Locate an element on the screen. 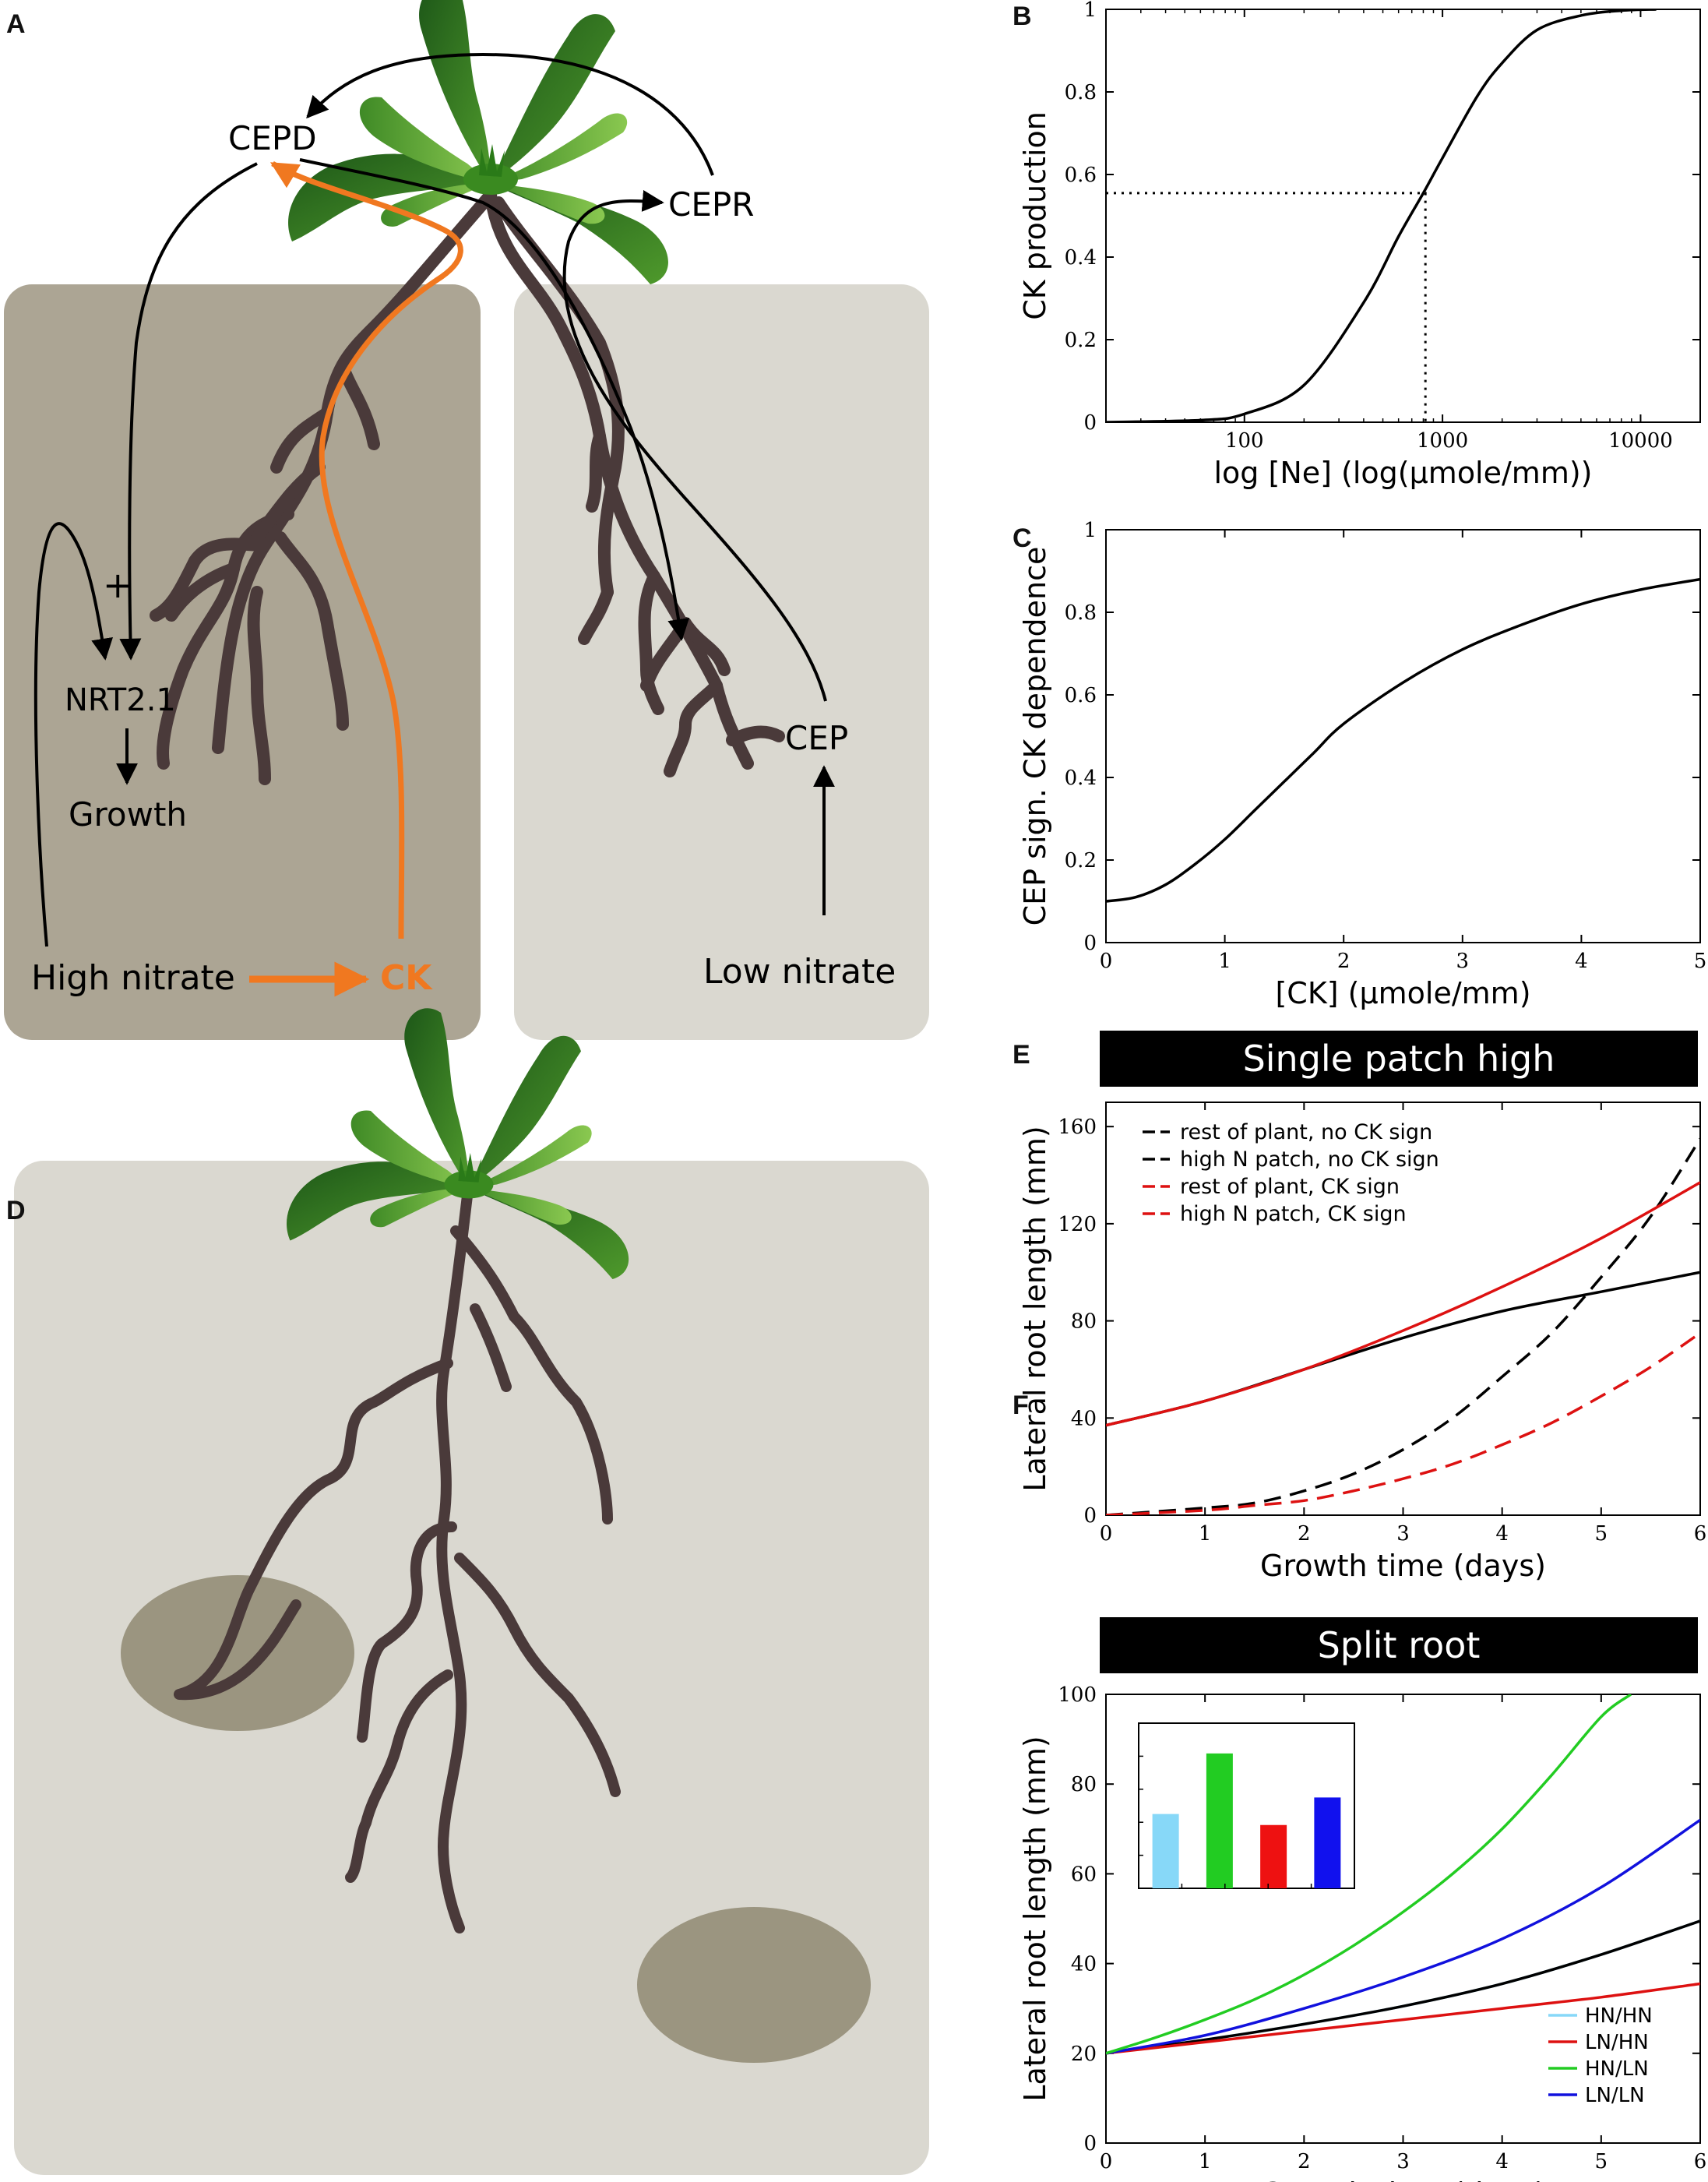 The width and height of the screenshot is (1708, 2182). x-axis-label: log [Ne] (log(μmole/mm)) is located at coordinates (1403, 473).